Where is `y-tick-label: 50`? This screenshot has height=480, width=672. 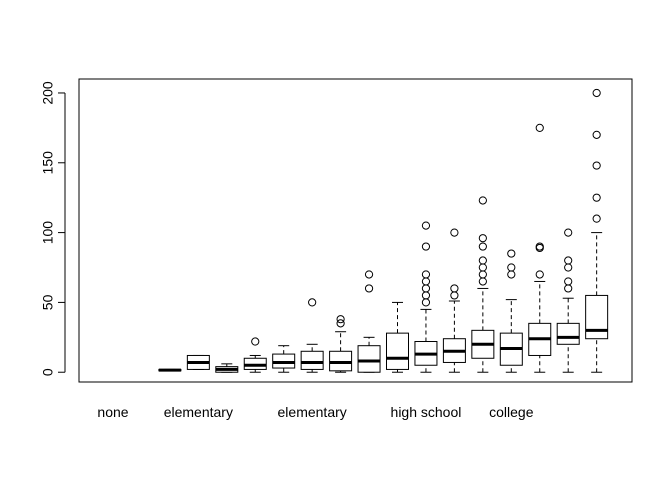
y-tick-label: 50 is located at coordinates (48, 302).